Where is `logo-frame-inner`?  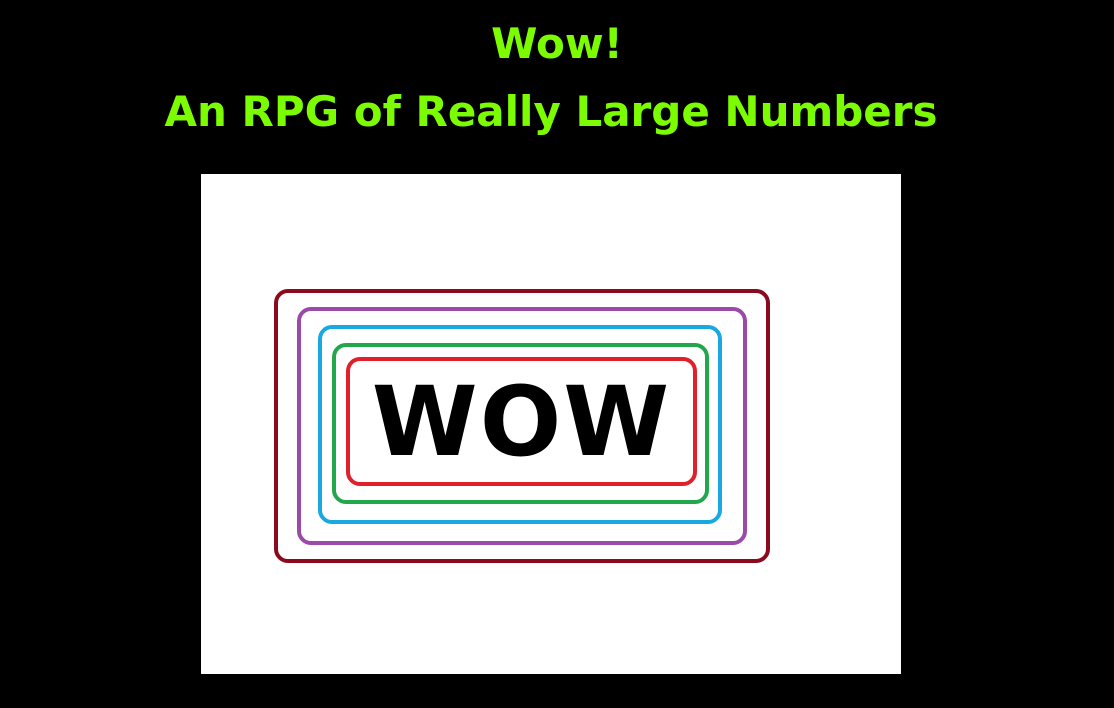 logo-frame-inner is located at coordinates (521, 421).